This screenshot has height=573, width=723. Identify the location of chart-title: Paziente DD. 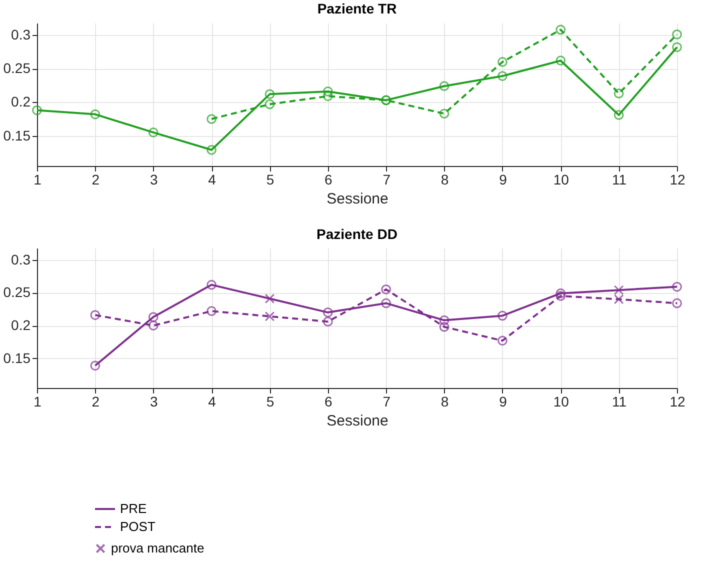
(357, 234).